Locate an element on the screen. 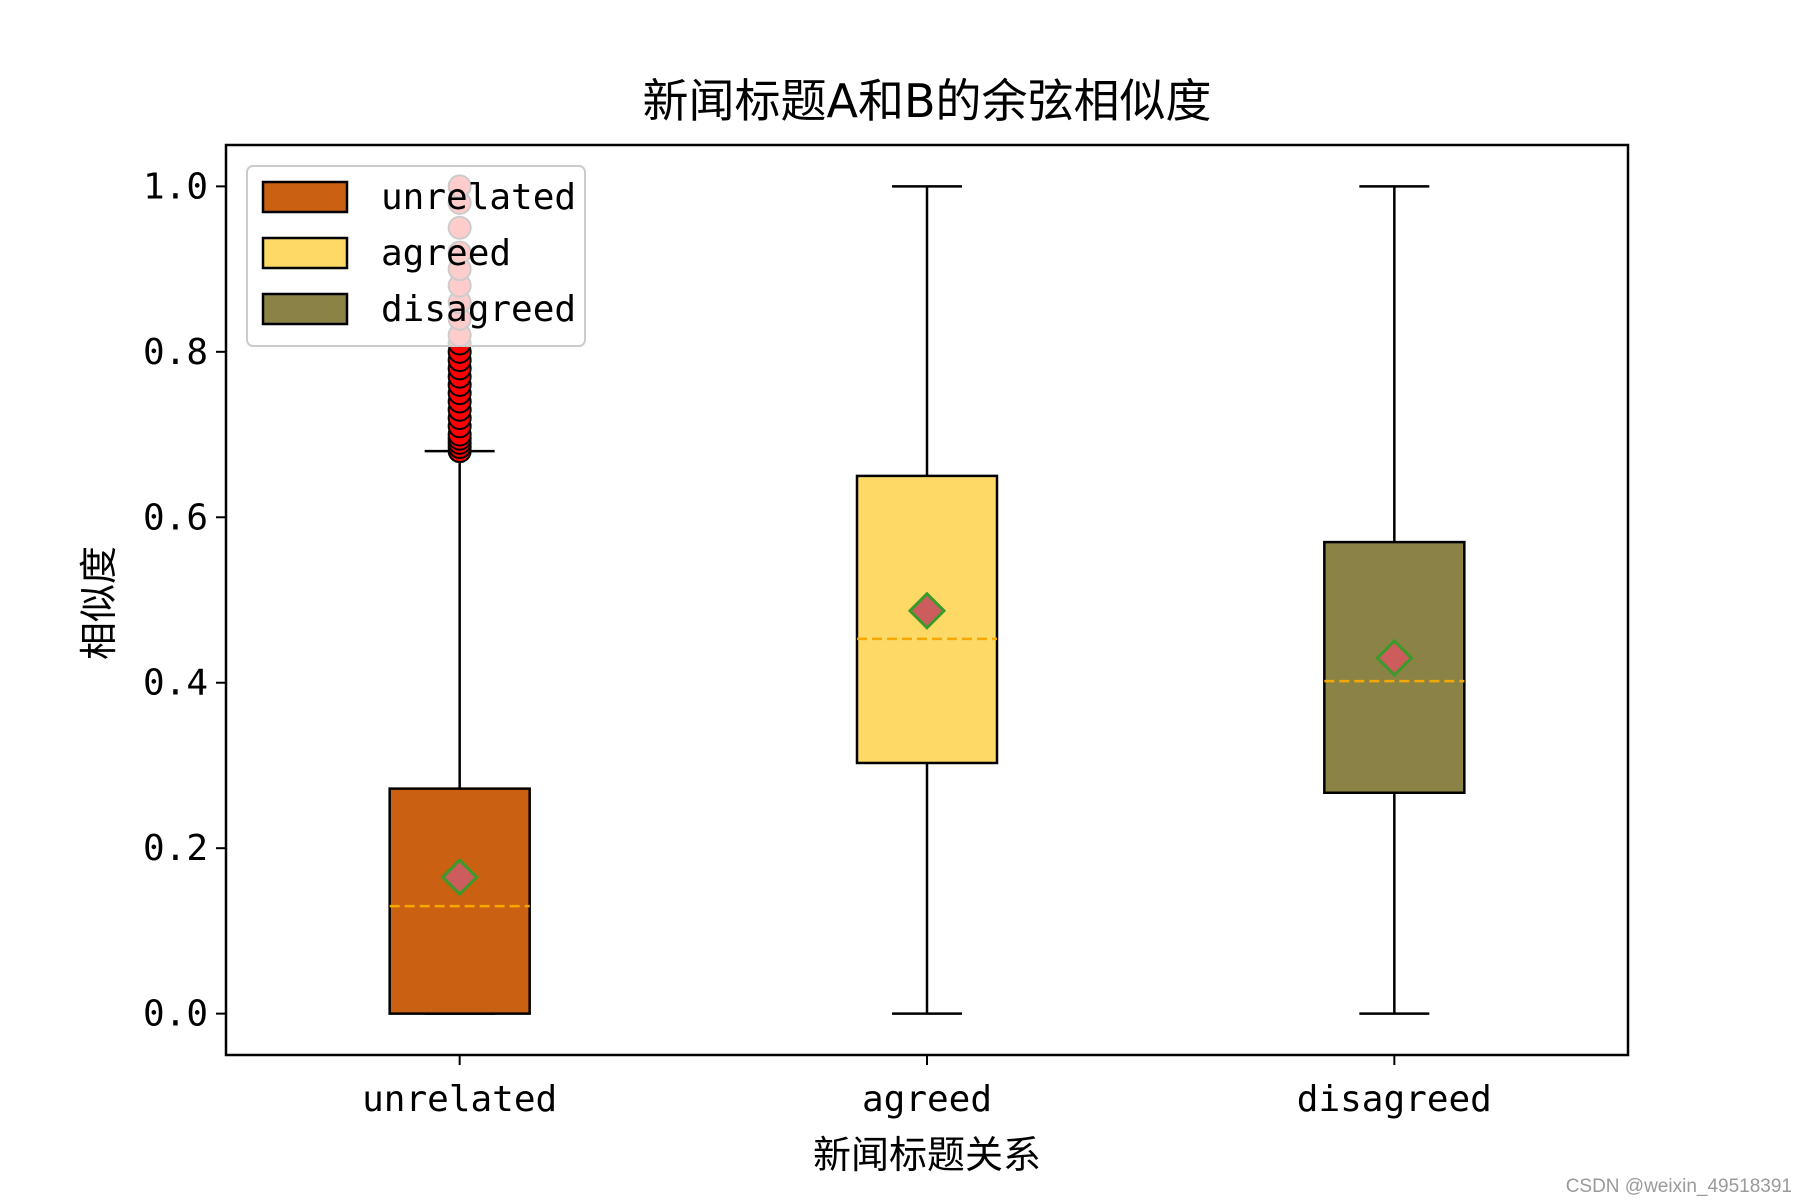 The height and width of the screenshot is (1200, 1800). box-body is located at coordinates (459, 901).